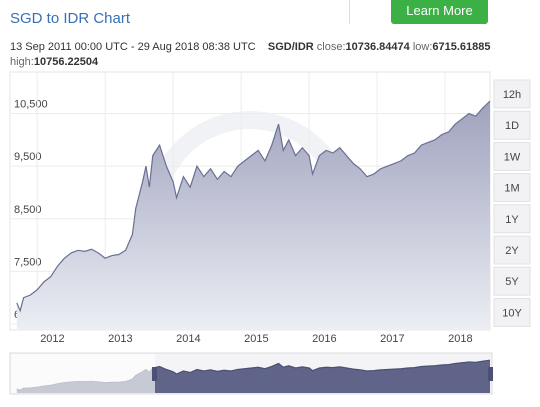  What do you see at coordinates (70, 18) in the screenshot?
I see `title: SGD to IDR Chart` at bounding box center [70, 18].